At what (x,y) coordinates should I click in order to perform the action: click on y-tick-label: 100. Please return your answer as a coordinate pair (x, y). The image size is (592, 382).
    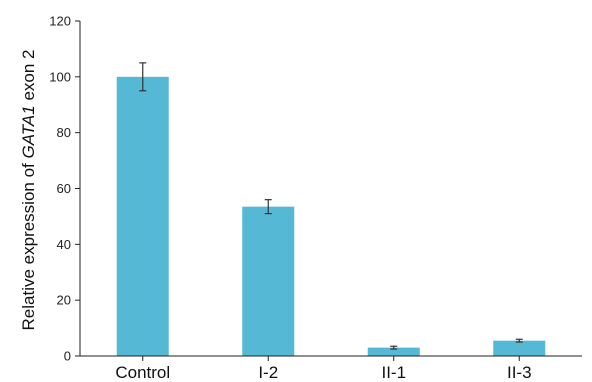
    Looking at the image, I should click on (60, 76).